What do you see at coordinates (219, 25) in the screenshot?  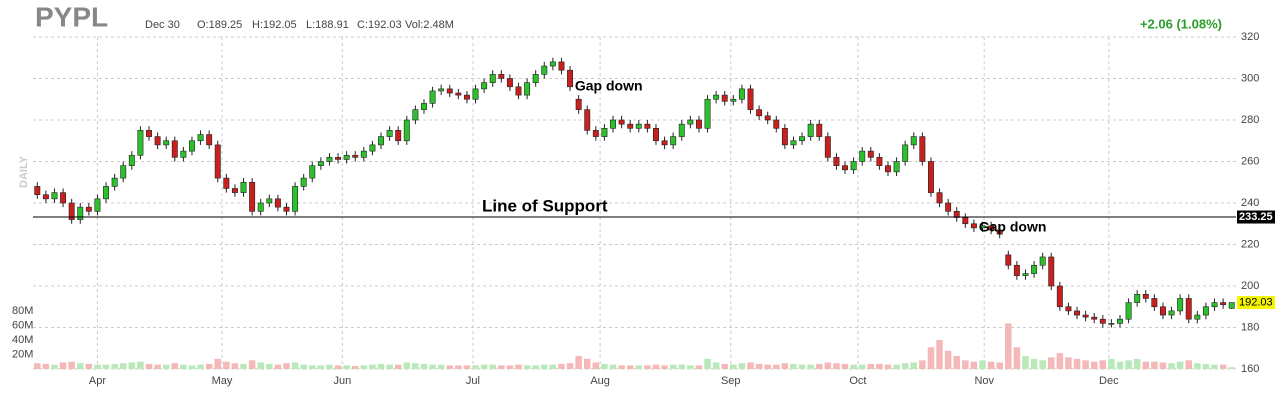 I see `open-info: O:189.25` at bounding box center [219, 25].